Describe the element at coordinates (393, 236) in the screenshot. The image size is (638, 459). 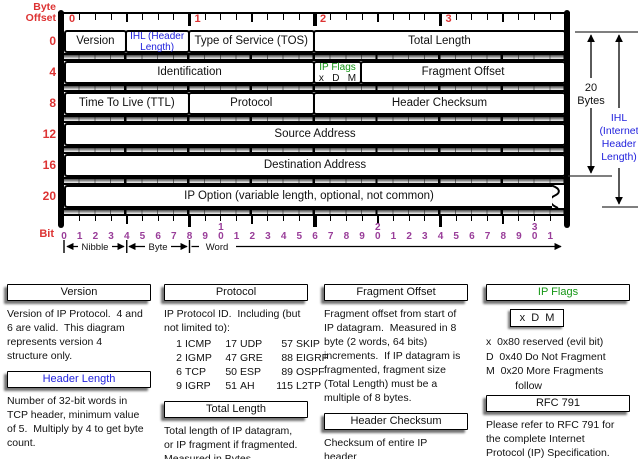
I see `bit-number-21: 1` at that location.